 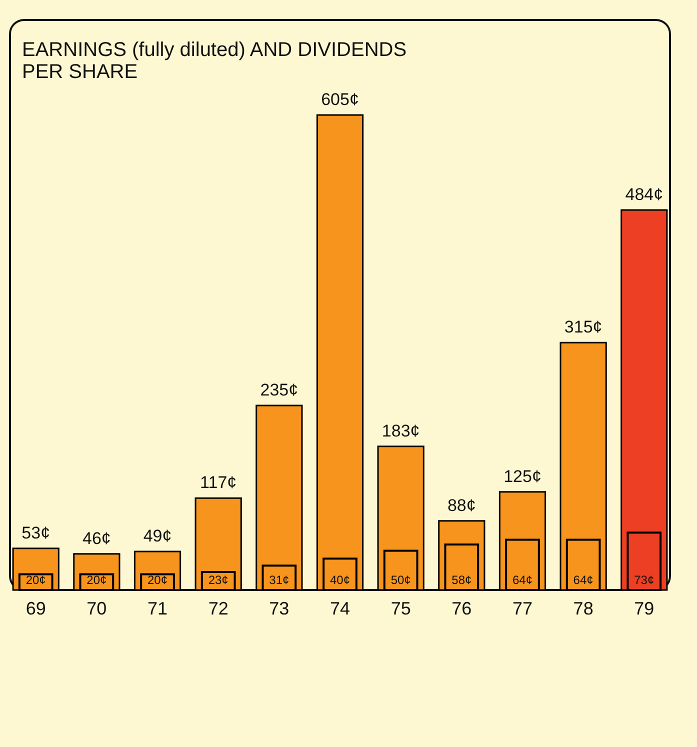 I want to click on x-tick-label: 70, so click(x=96, y=608).